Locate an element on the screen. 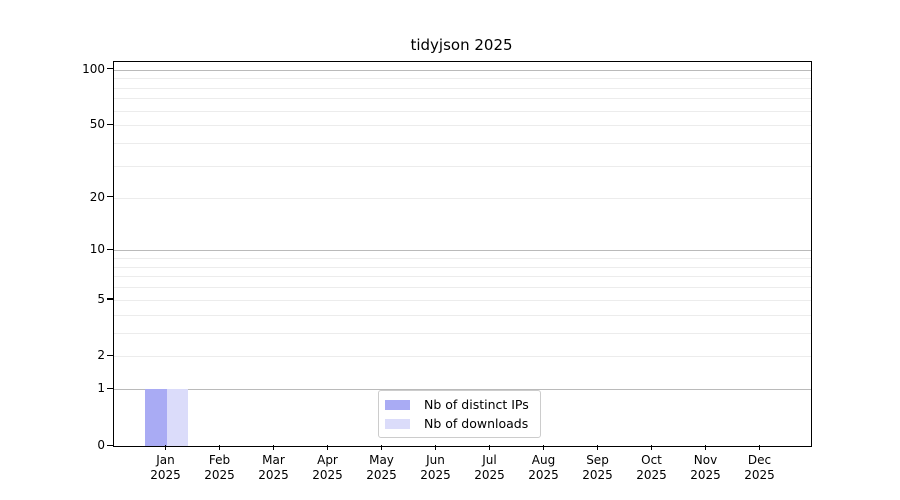 The image size is (900, 500). x-axis-tick-label: May 2025 is located at coordinates (381, 467).